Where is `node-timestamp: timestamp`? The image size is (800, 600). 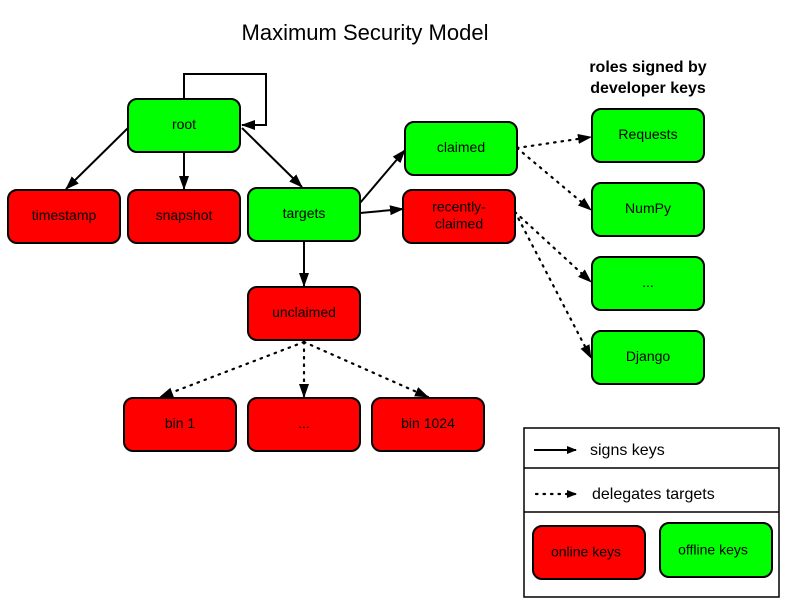
node-timestamp: timestamp is located at coordinates (64, 216).